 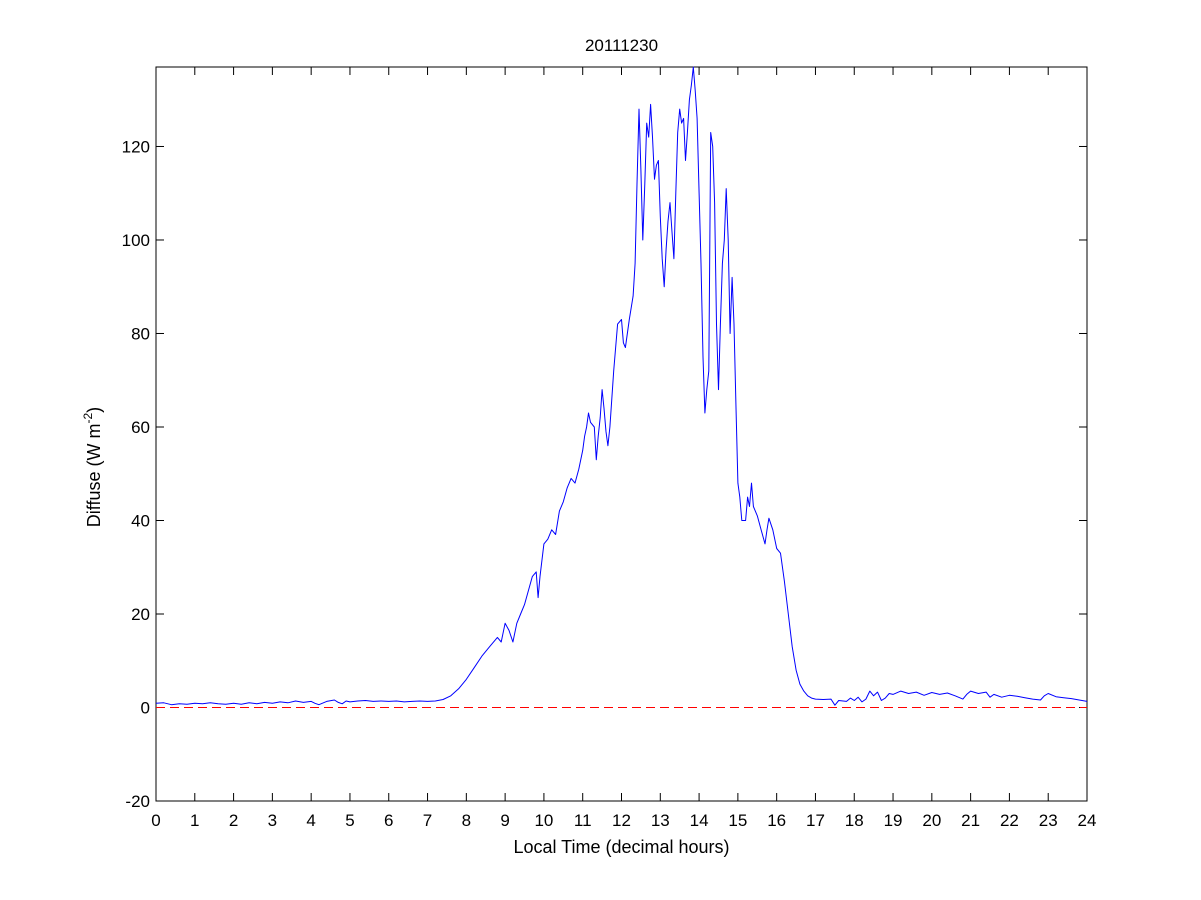 I want to click on x-tick-label: 2, so click(x=233, y=820).